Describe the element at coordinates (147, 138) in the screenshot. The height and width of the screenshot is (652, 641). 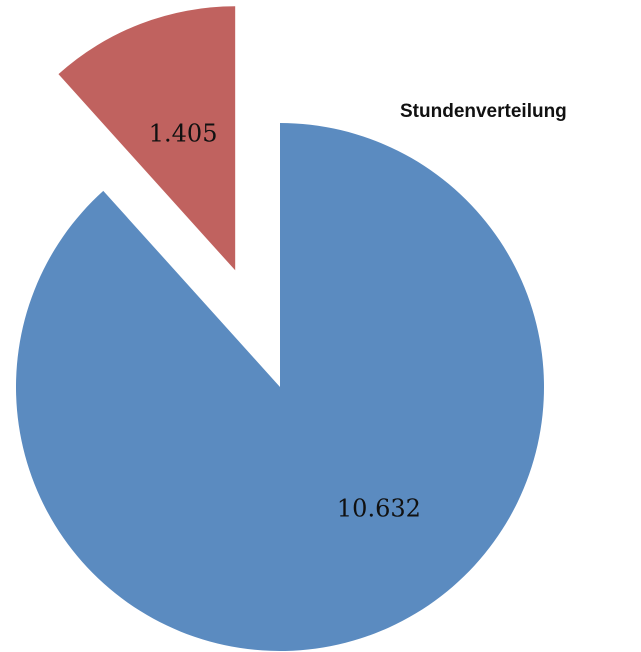
I see `pie-slice` at that location.